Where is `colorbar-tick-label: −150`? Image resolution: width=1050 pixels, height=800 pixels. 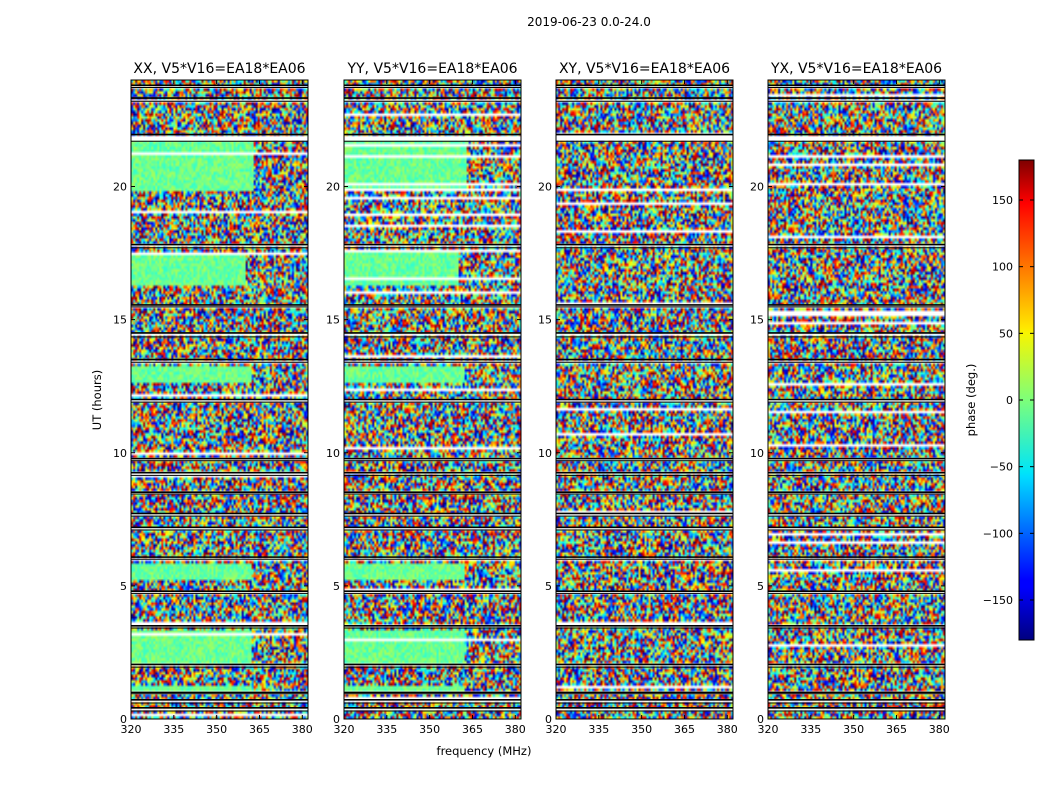
colorbar-tick-label: −150 is located at coordinates (998, 600).